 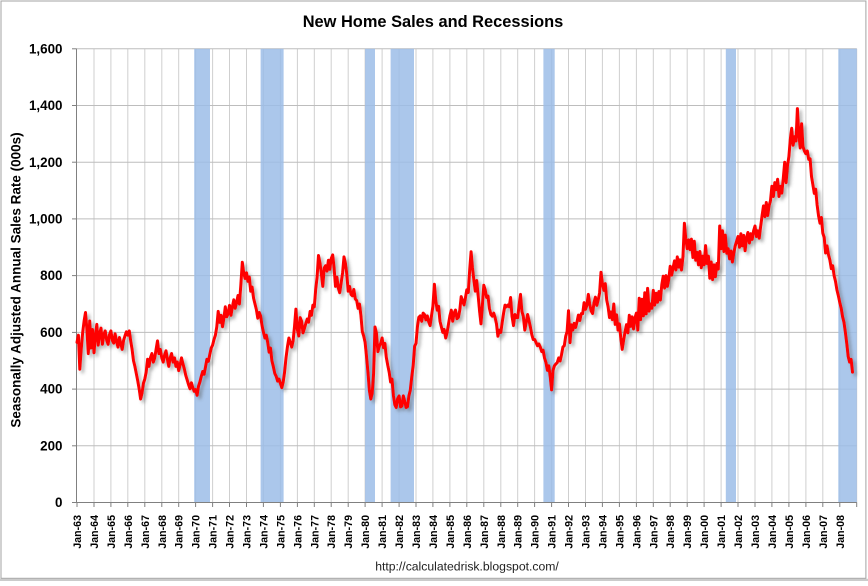 I want to click on svg-text: Jan-96, so click(x=637, y=532).